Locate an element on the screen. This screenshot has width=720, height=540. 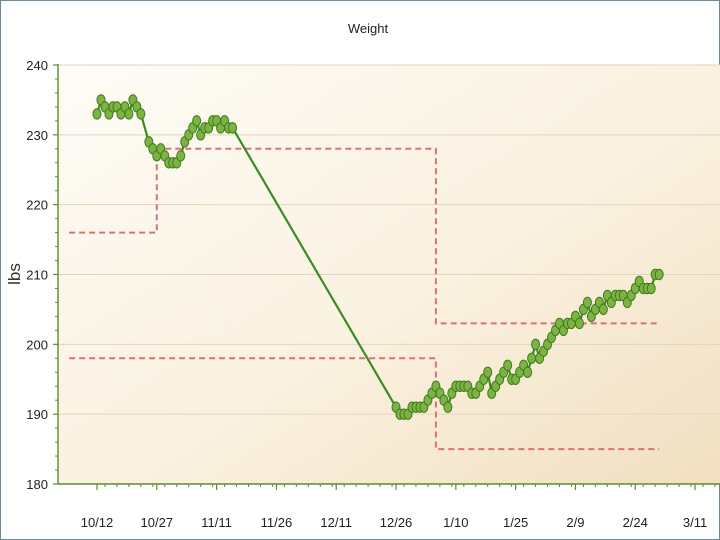
y-axis-title: lbs is located at coordinates (14, 274).